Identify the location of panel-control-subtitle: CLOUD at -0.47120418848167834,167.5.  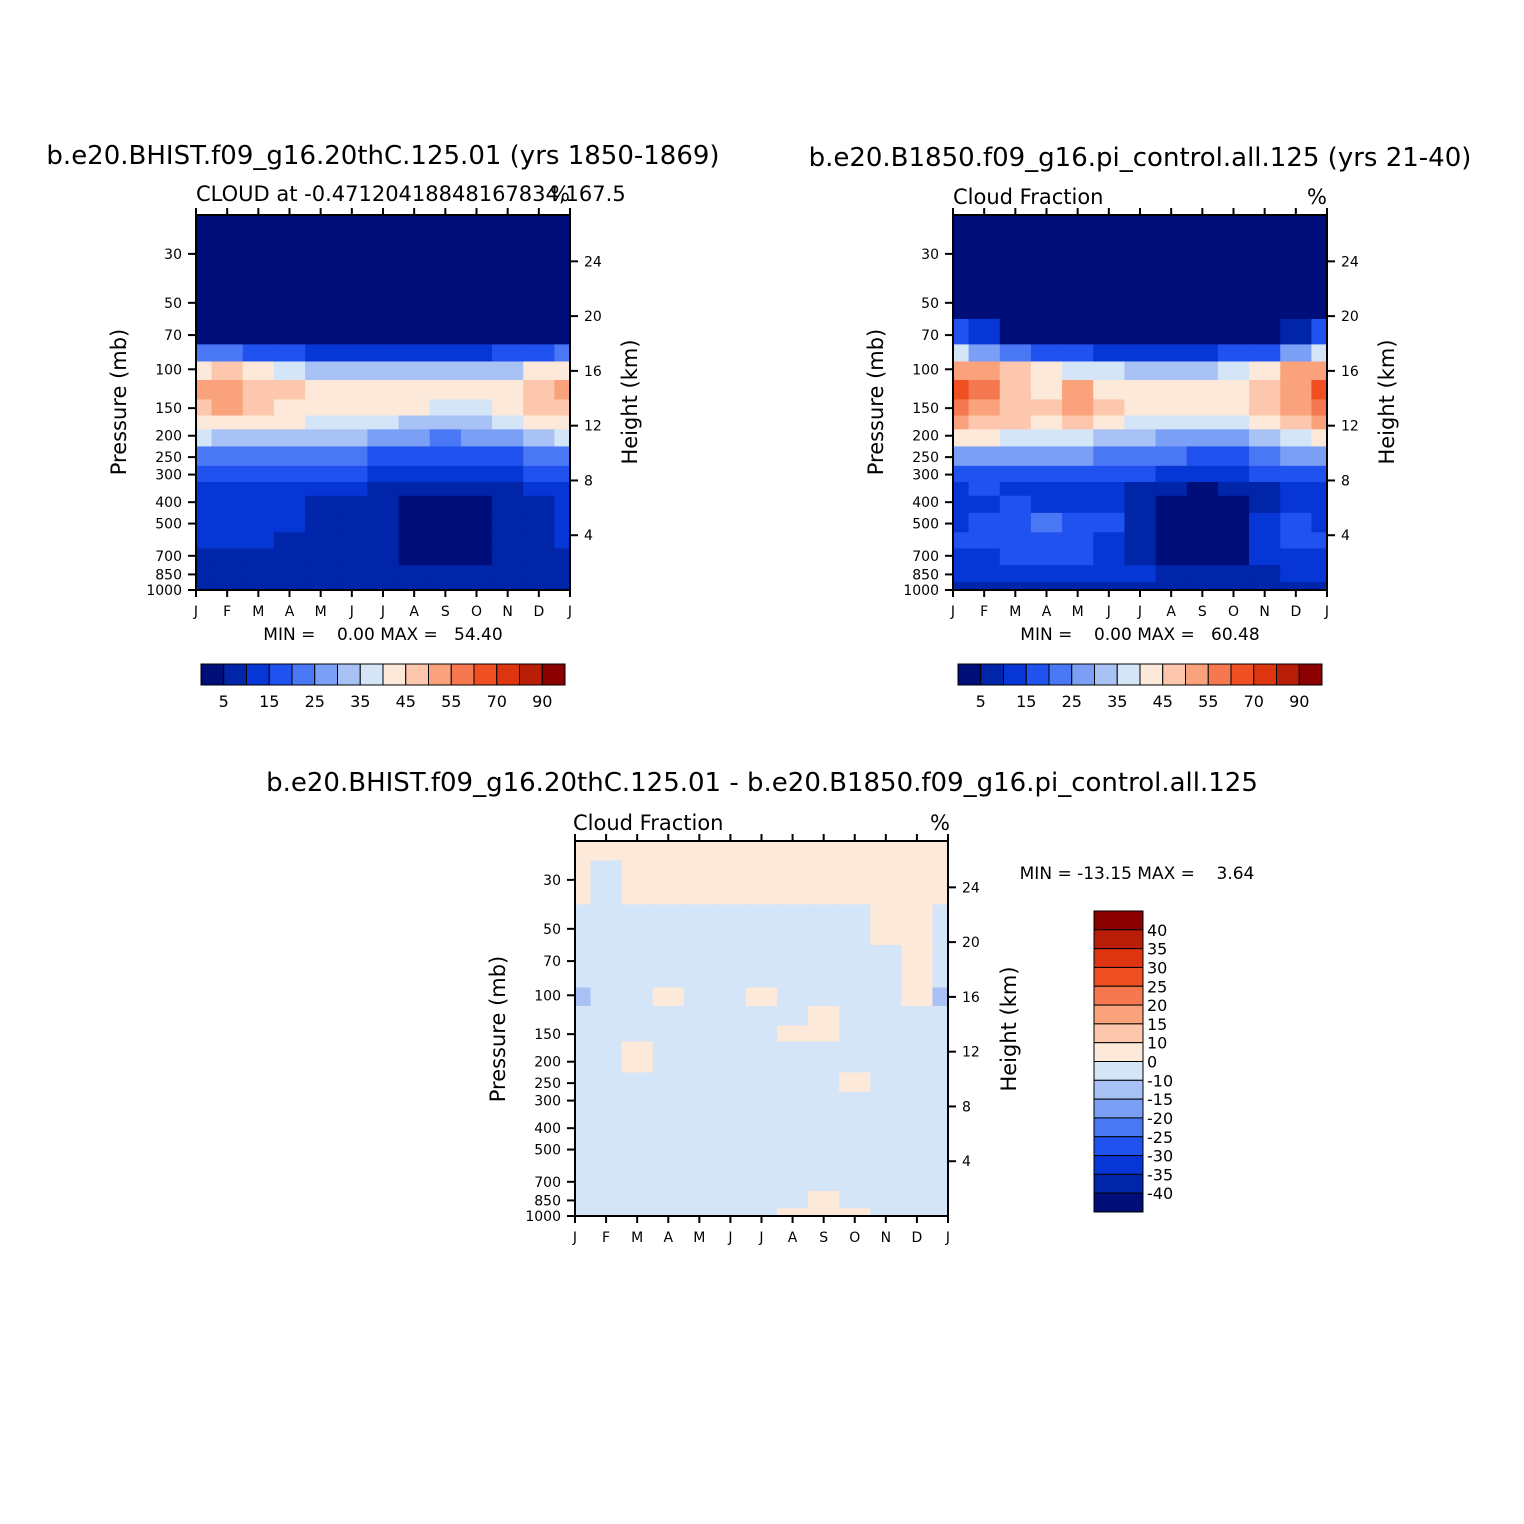
(411, 194).